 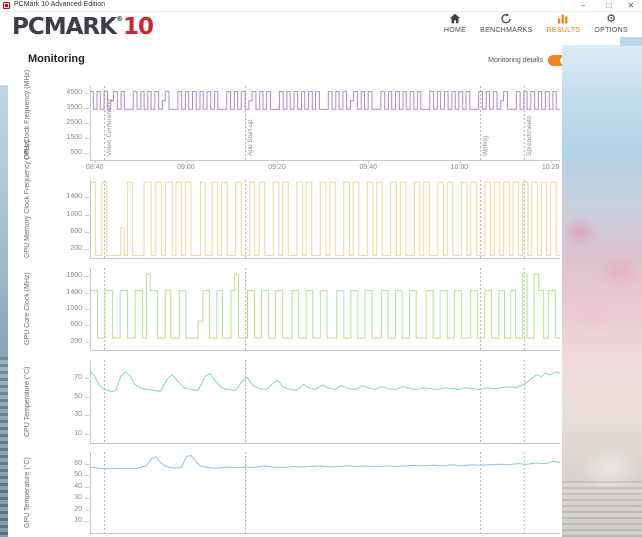 What do you see at coordinates (325, 381) in the screenshot?
I see `series-cpu-temperature` at bounding box center [325, 381].